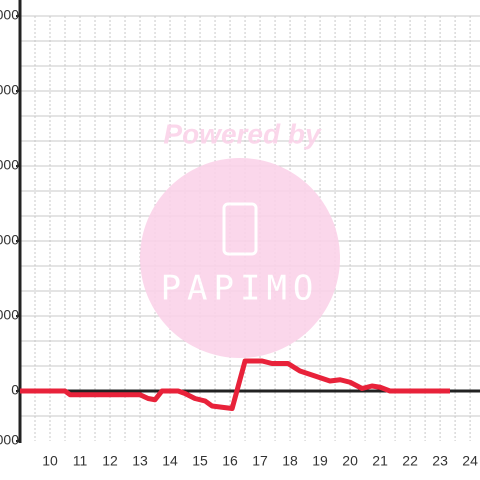  Describe the element at coordinates (242, 133) in the screenshot. I see `watermark-text: Powered by` at that location.